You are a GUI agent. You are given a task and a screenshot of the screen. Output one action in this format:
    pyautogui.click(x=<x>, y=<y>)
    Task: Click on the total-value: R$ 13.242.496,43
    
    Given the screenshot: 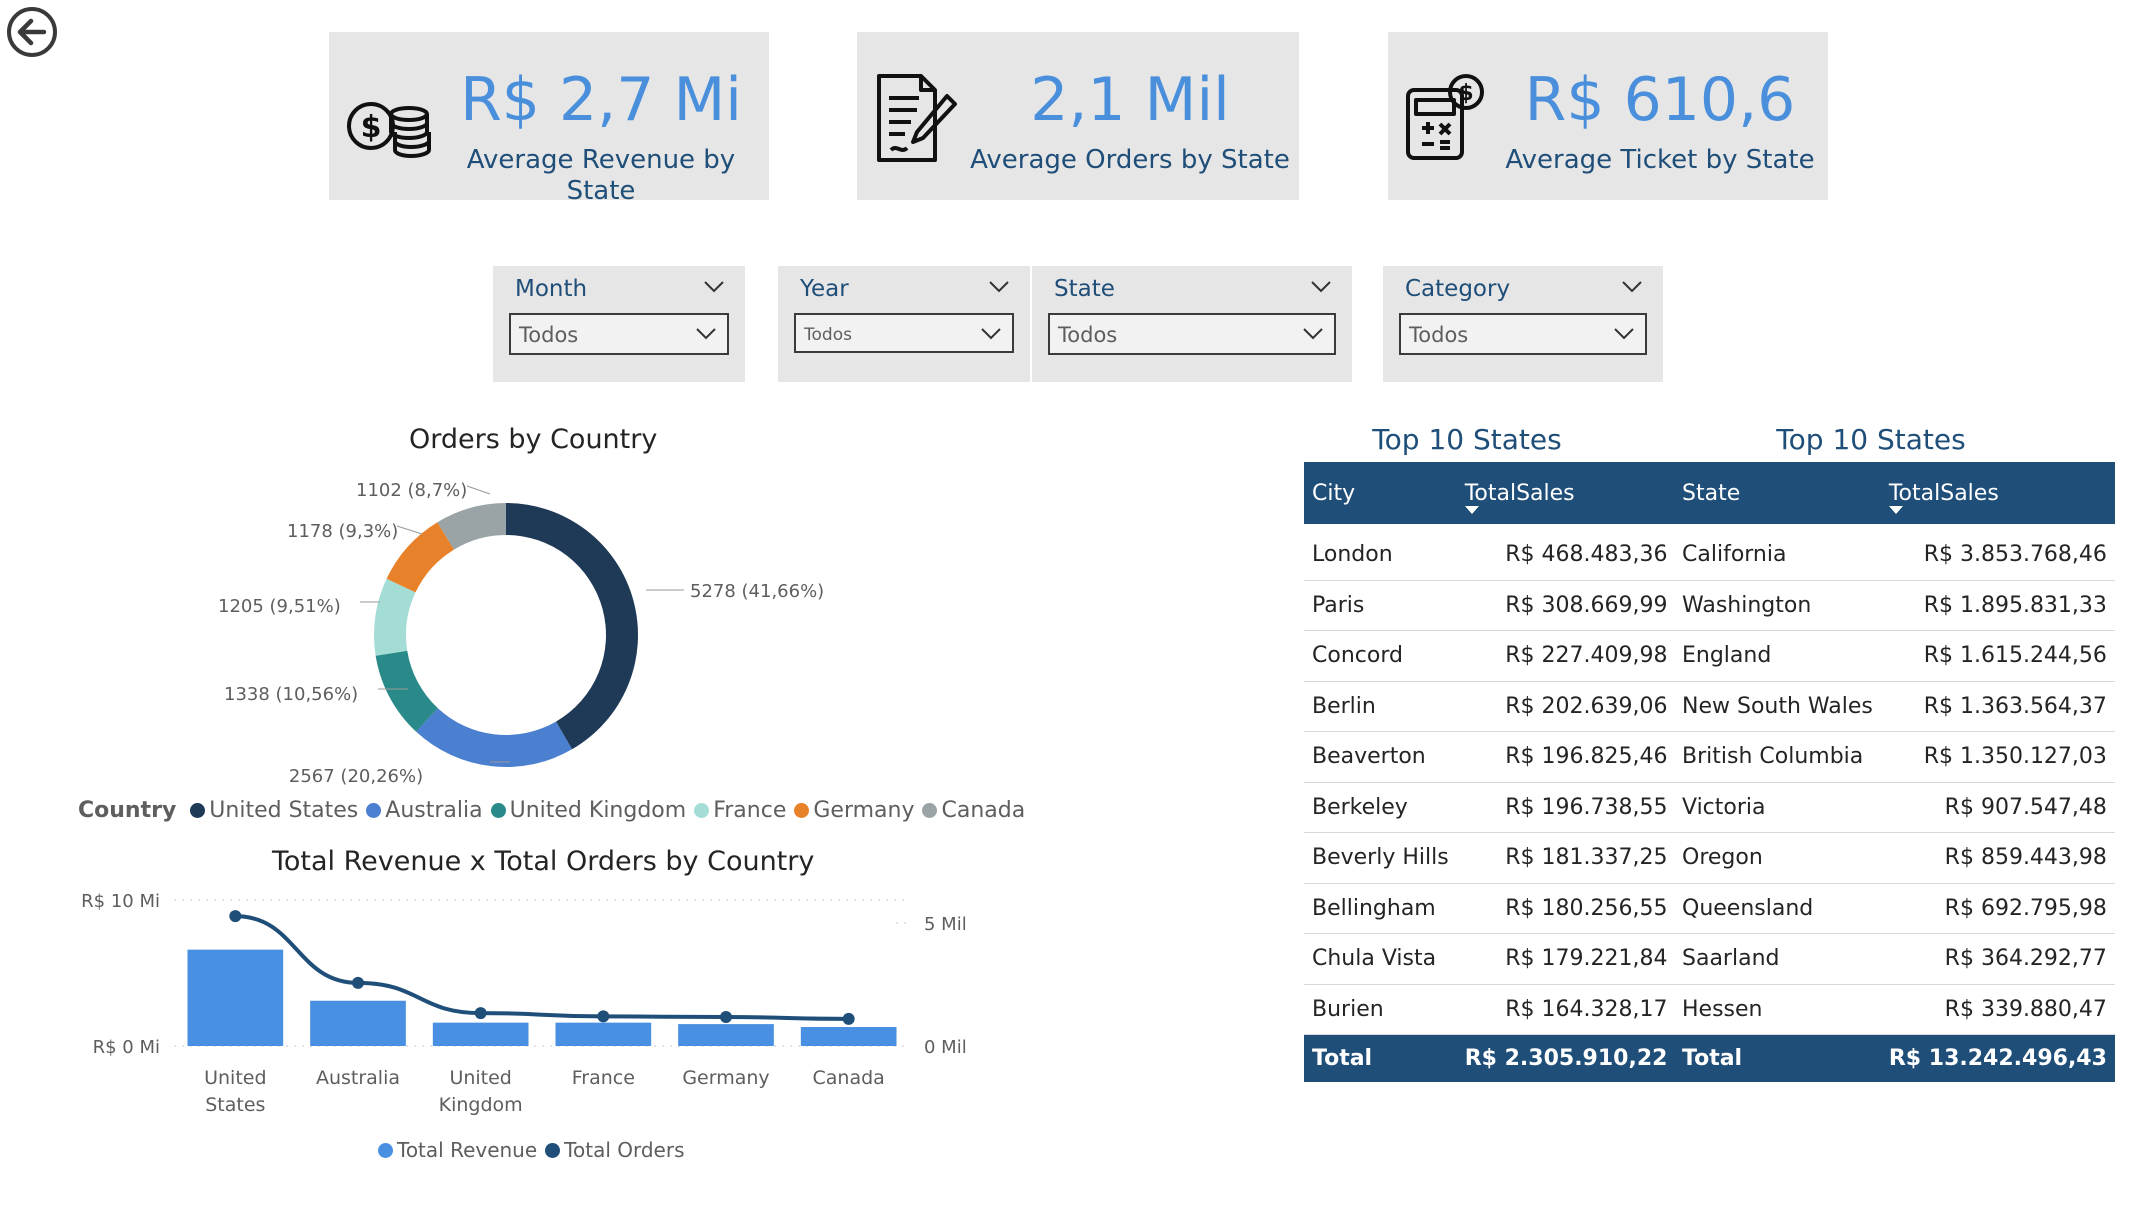 What is the action you would take?
    pyautogui.click(x=1997, y=1058)
    